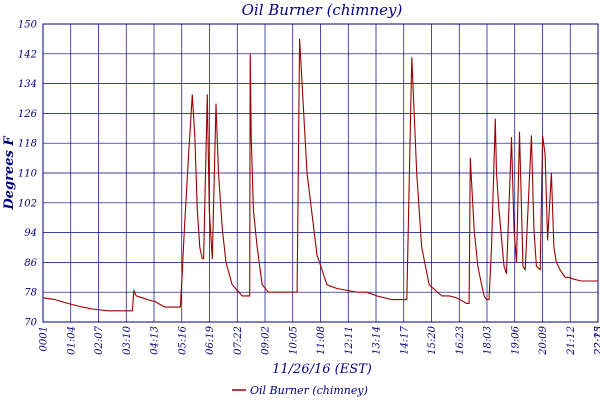 This screenshot has width=600, height=400. I want to click on x-tick-label: 03:10, so click(127, 339).